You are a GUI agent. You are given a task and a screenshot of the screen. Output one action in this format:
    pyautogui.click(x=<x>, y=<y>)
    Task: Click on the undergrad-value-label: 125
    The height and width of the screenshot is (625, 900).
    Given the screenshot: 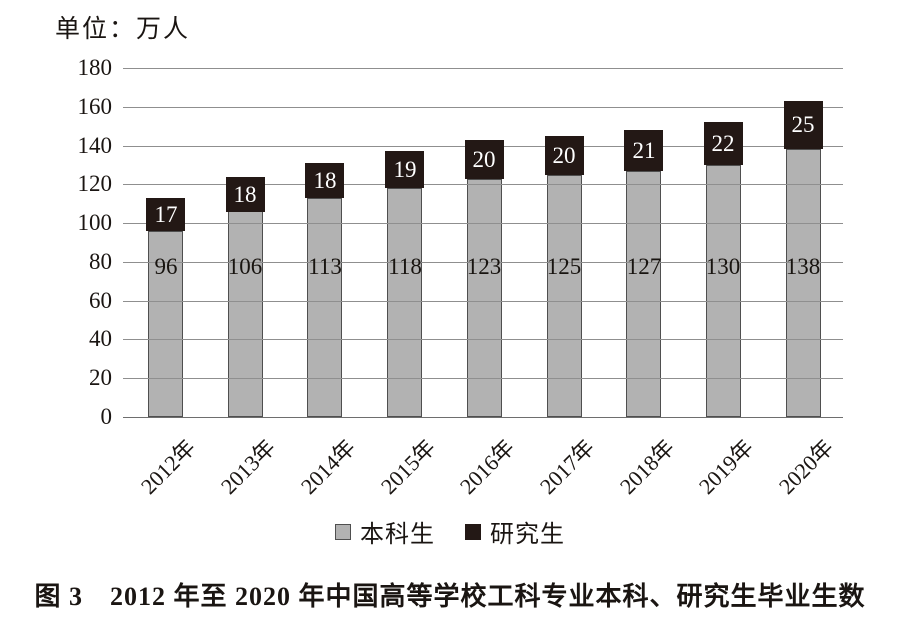 What is the action you would take?
    pyautogui.click(x=564, y=266)
    